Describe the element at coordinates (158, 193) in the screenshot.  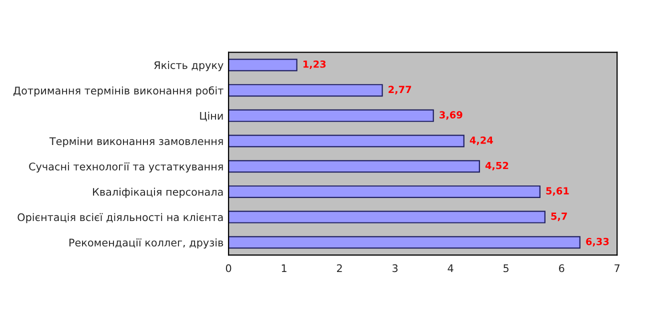
I see `y-tick-label: Кваліфікація персонала` at that location.